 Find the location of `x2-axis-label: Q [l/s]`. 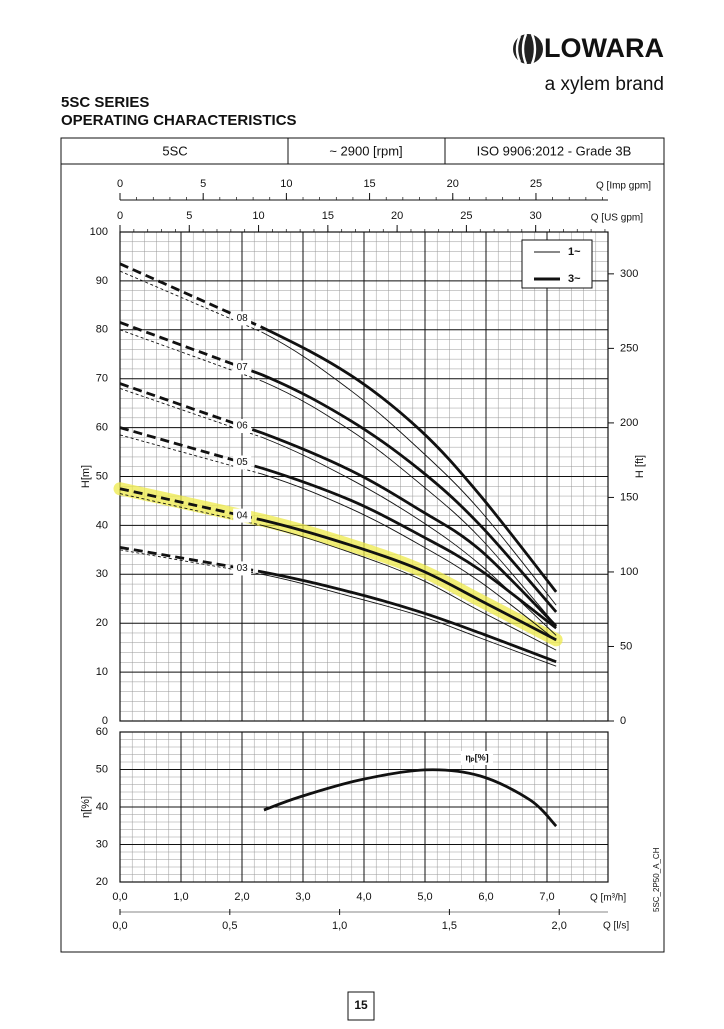

x2-axis-label: Q [l/s] is located at coordinates (616, 926).